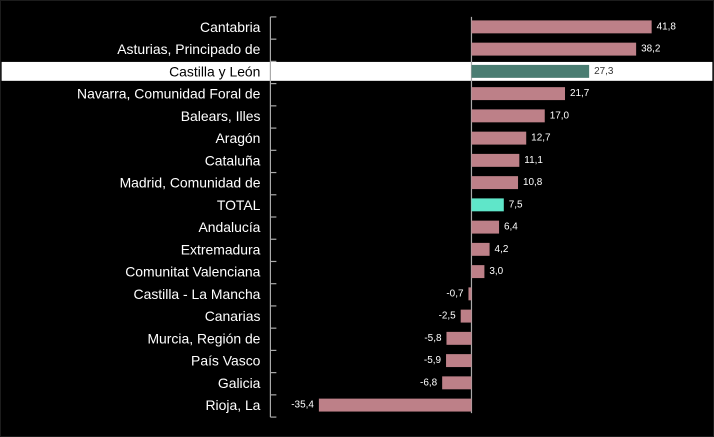  Describe the element at coordinates (221, 249) in the screenshot. I see `category-label: Extremadura` at that location.